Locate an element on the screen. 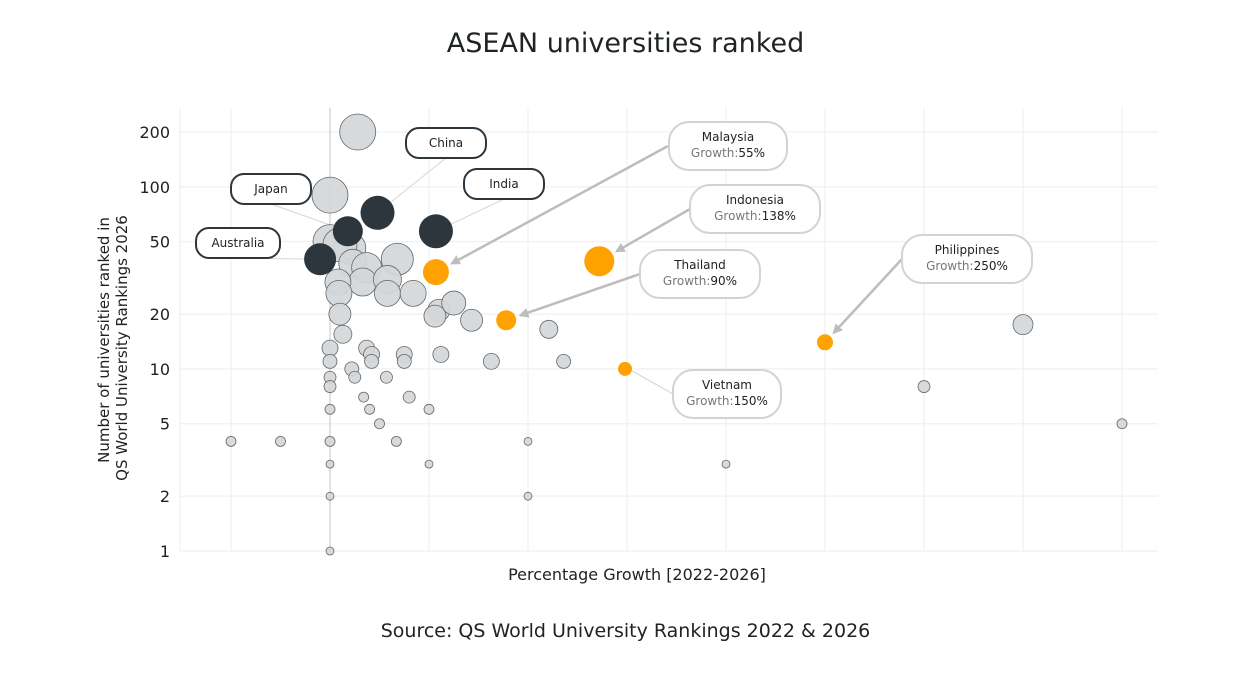 This screenshot has width=1251, height=681. callout-growth-philippines: Growth:250% is located at coordinates (967, 266).